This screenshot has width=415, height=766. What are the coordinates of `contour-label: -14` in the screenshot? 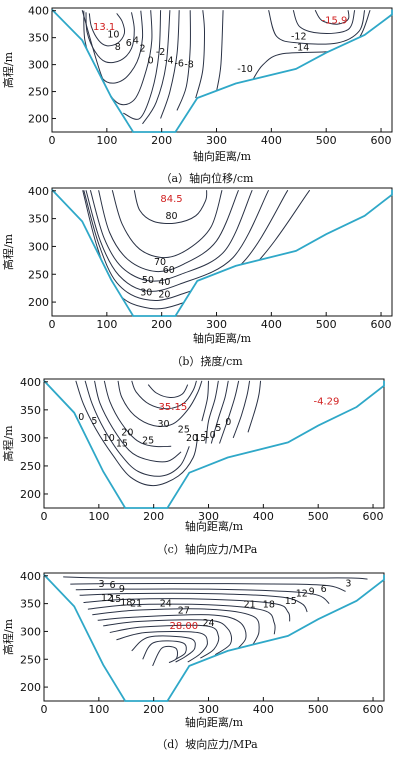 It's located at (302, 47).